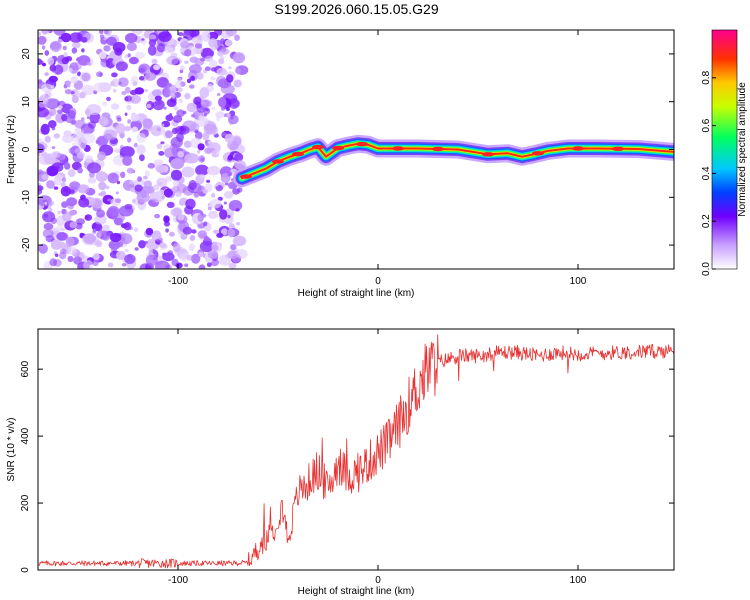 The width and height of the screenshot is (750, 600). What do you see at coordinates (11, 450) in the screenshot?
I see `y-axis-label: SNR (10 * v/v)` at bounding box center [11, 450].